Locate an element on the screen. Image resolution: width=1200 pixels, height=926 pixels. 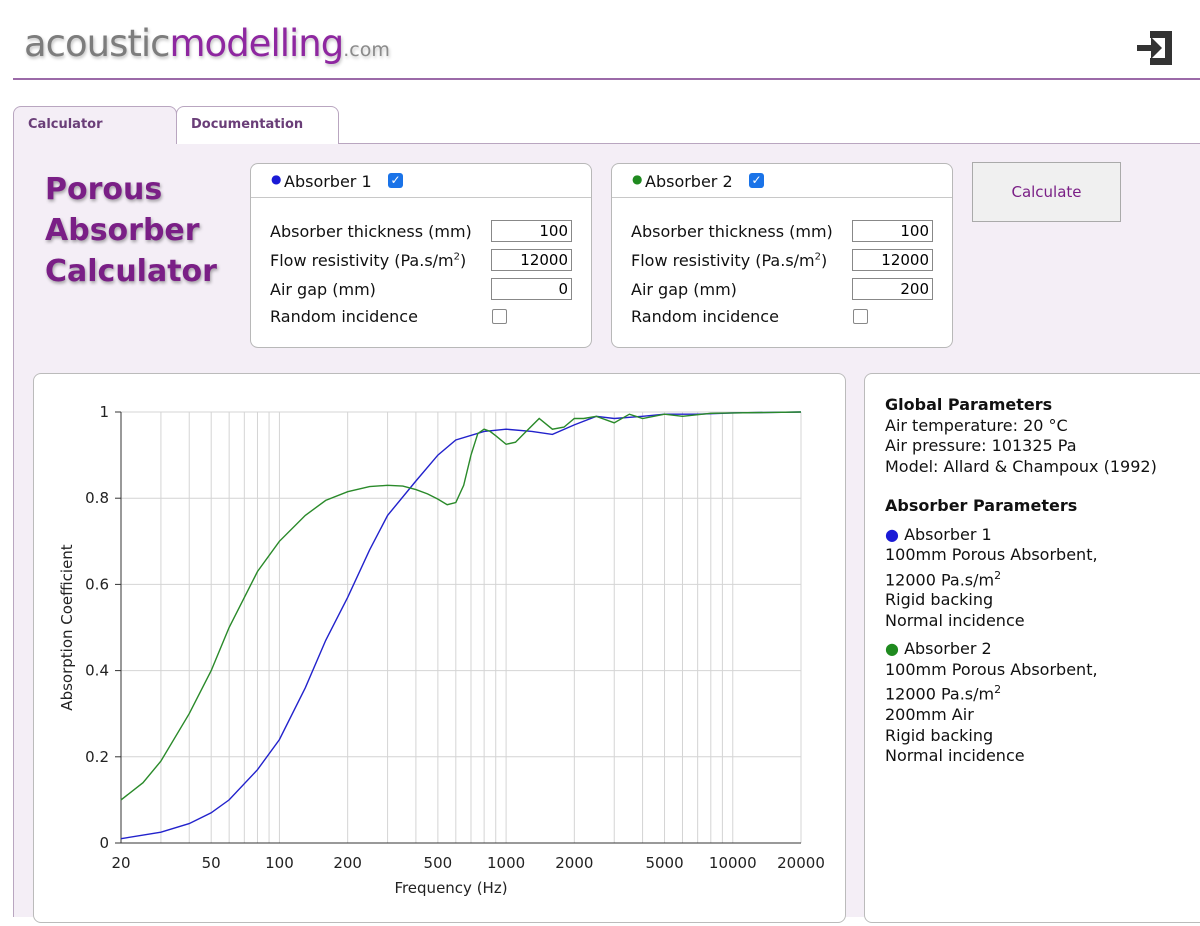
y-tick-label: 1 is located at coordinates (104, 412).